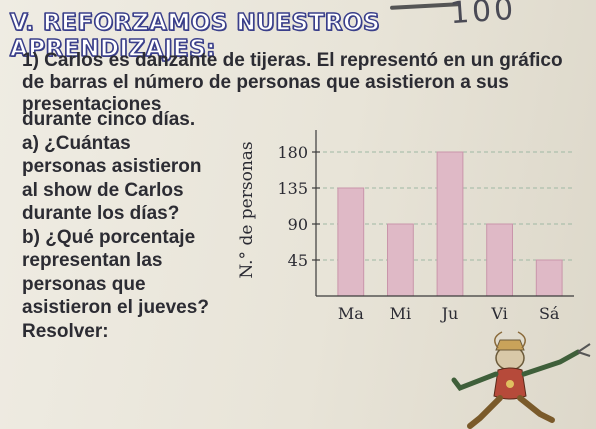  I want to click on question-b-line: b) ¿Qué porcentaje, so click(109, 237).